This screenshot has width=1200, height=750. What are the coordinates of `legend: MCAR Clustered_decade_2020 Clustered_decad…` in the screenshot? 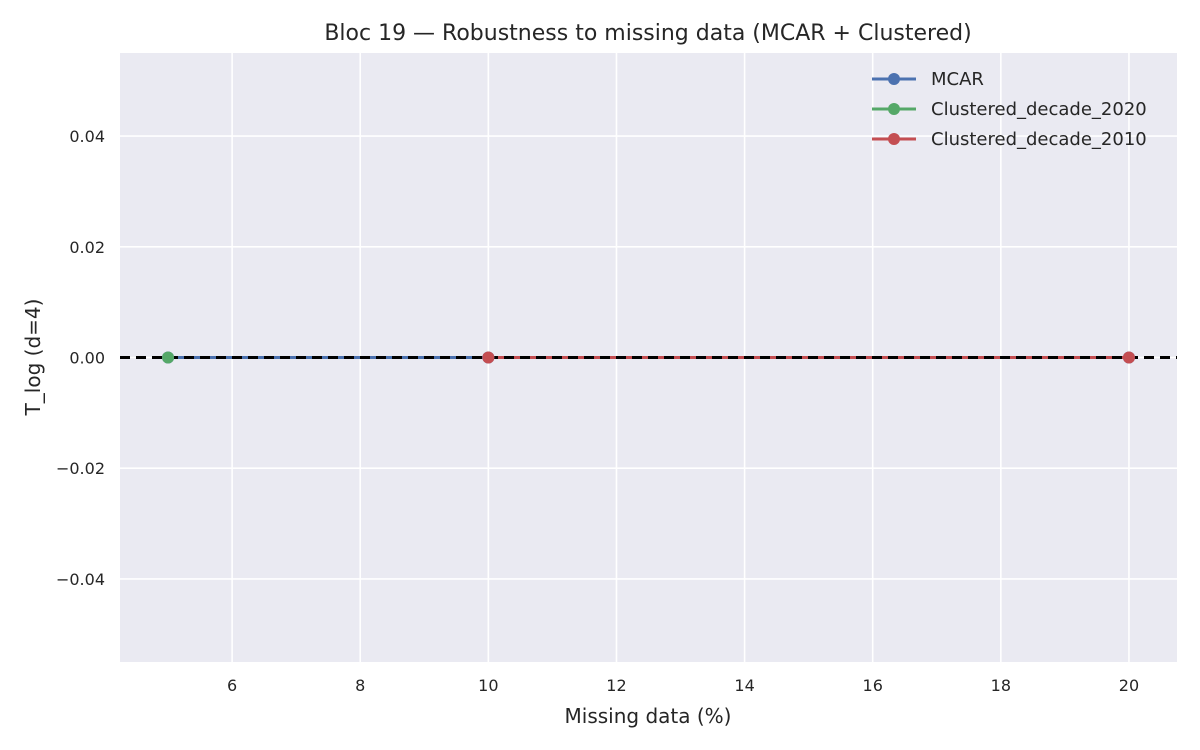 It's located at (1009, 109).